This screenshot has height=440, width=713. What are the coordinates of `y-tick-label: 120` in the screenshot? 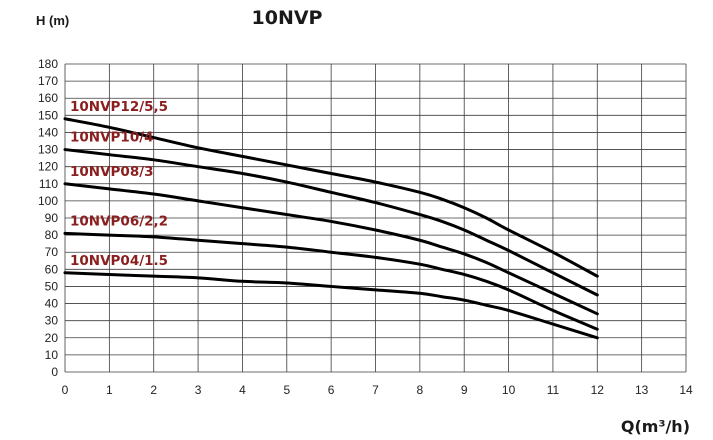 It's located at (48, 167).